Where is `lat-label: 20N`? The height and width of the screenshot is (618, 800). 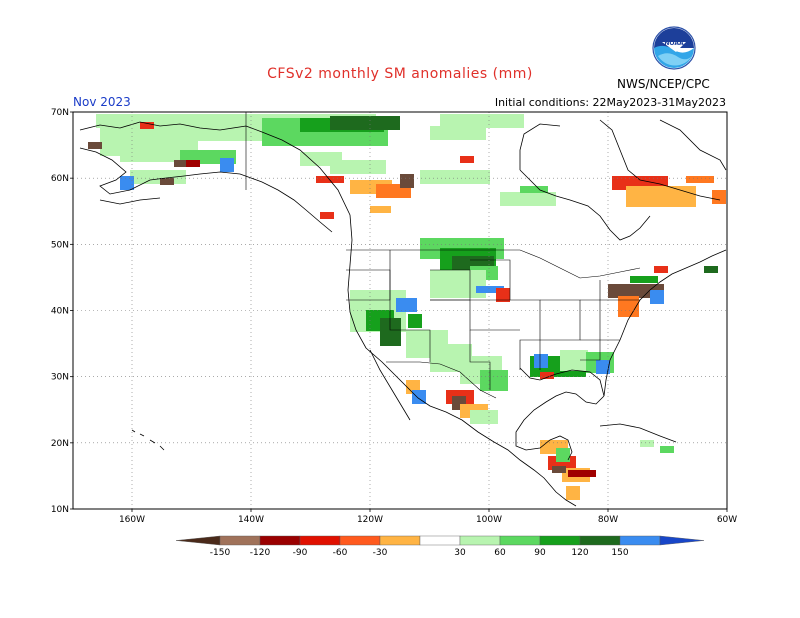 lat-label: 20N is located at coordinates (60, 444).